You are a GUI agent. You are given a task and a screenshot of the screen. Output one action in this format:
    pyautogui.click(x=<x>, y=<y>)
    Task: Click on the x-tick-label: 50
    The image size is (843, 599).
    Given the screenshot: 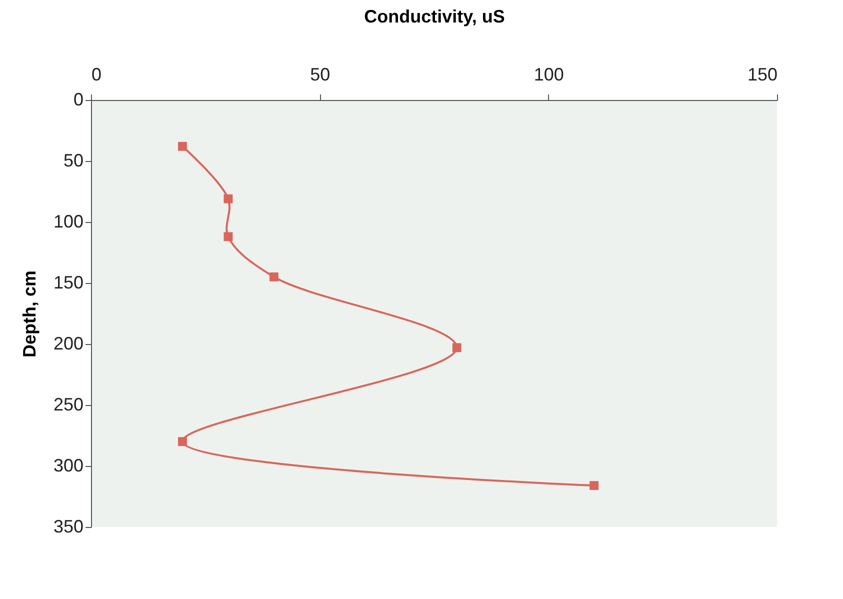 What is the action you would take?
    pyautogui.click(x=320, y=74)
    